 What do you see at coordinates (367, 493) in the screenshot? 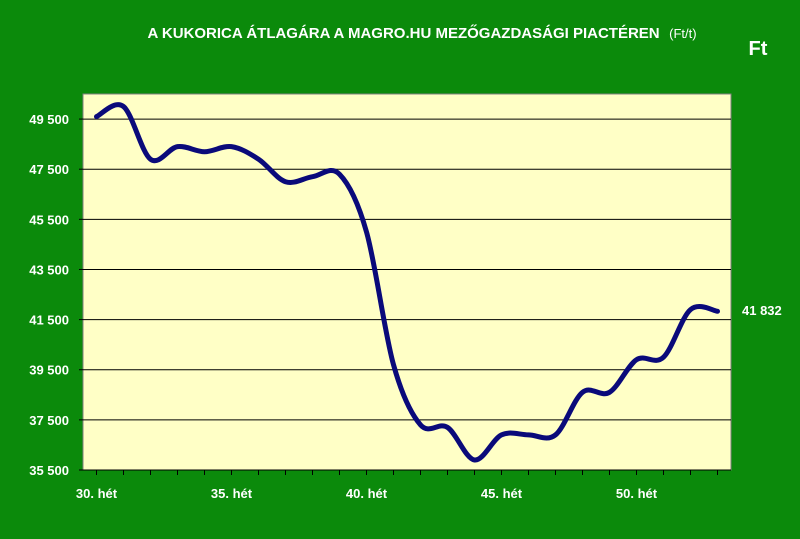
I see `x-tick-label: 40. hét` at bounding box center [367, 493].